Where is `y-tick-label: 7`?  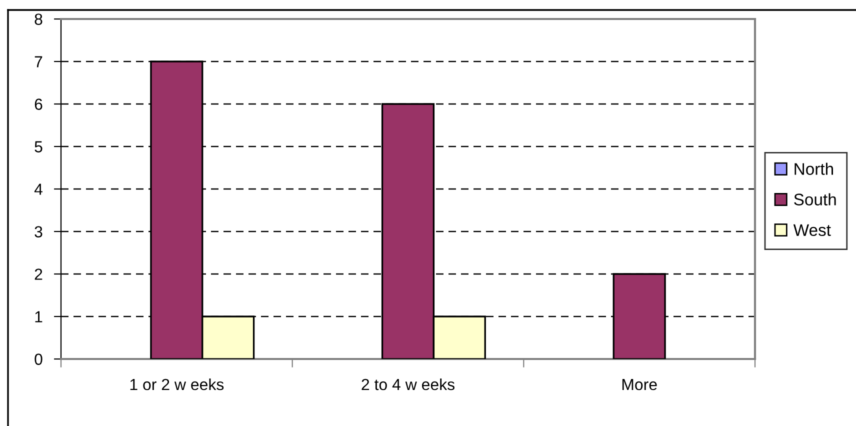 y-tick-label: 7 is located at coordinates (38, 62).